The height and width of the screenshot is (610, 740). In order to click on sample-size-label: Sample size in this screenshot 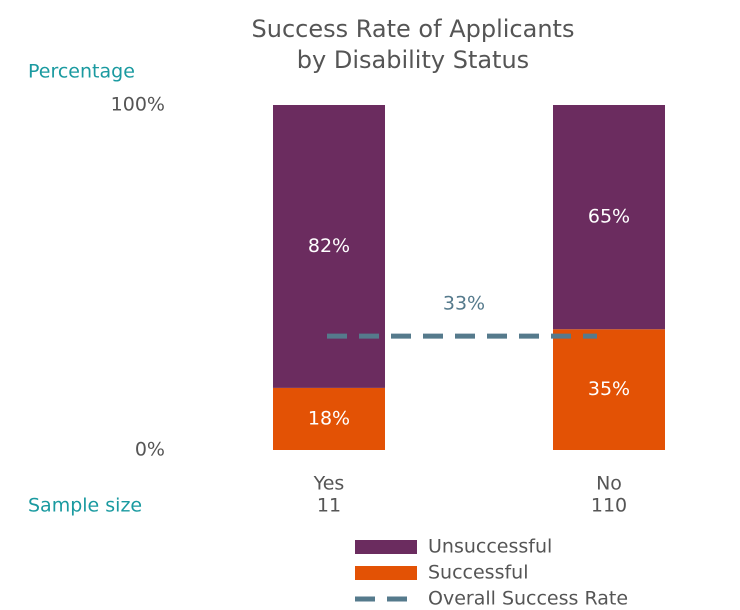, I will do `click(85, 506)`.